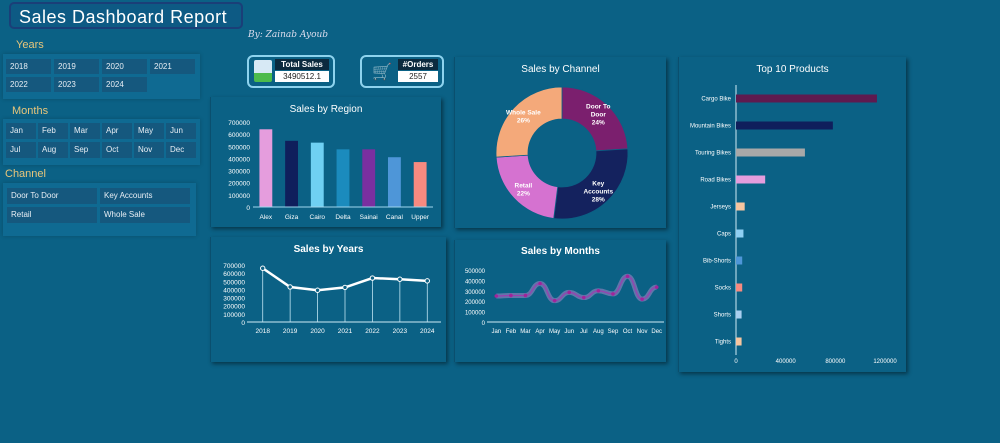  I want to click on x-tick-label: 2022, so click(372, 331).